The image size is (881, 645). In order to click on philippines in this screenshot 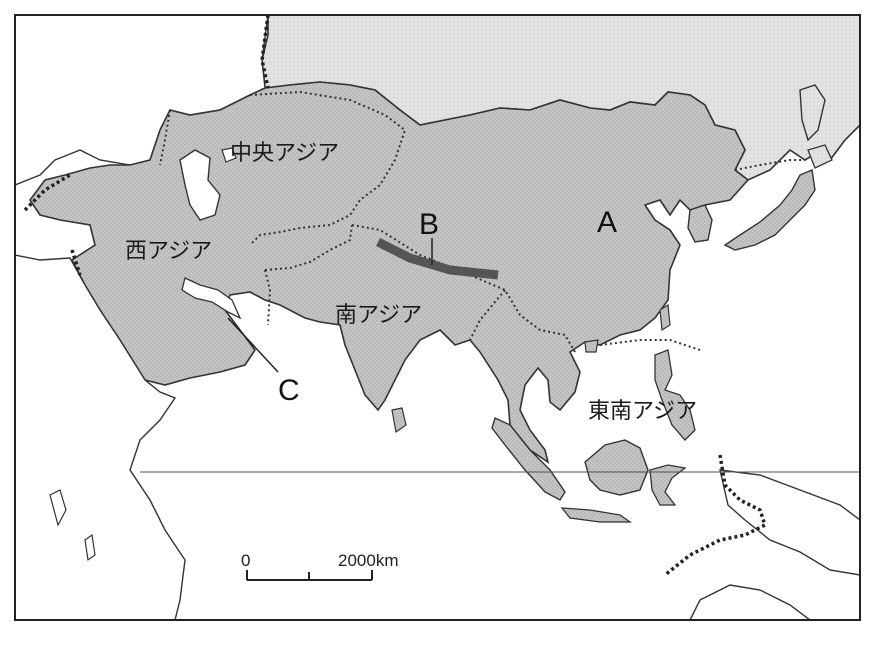, I will do `click(675, 395)`.